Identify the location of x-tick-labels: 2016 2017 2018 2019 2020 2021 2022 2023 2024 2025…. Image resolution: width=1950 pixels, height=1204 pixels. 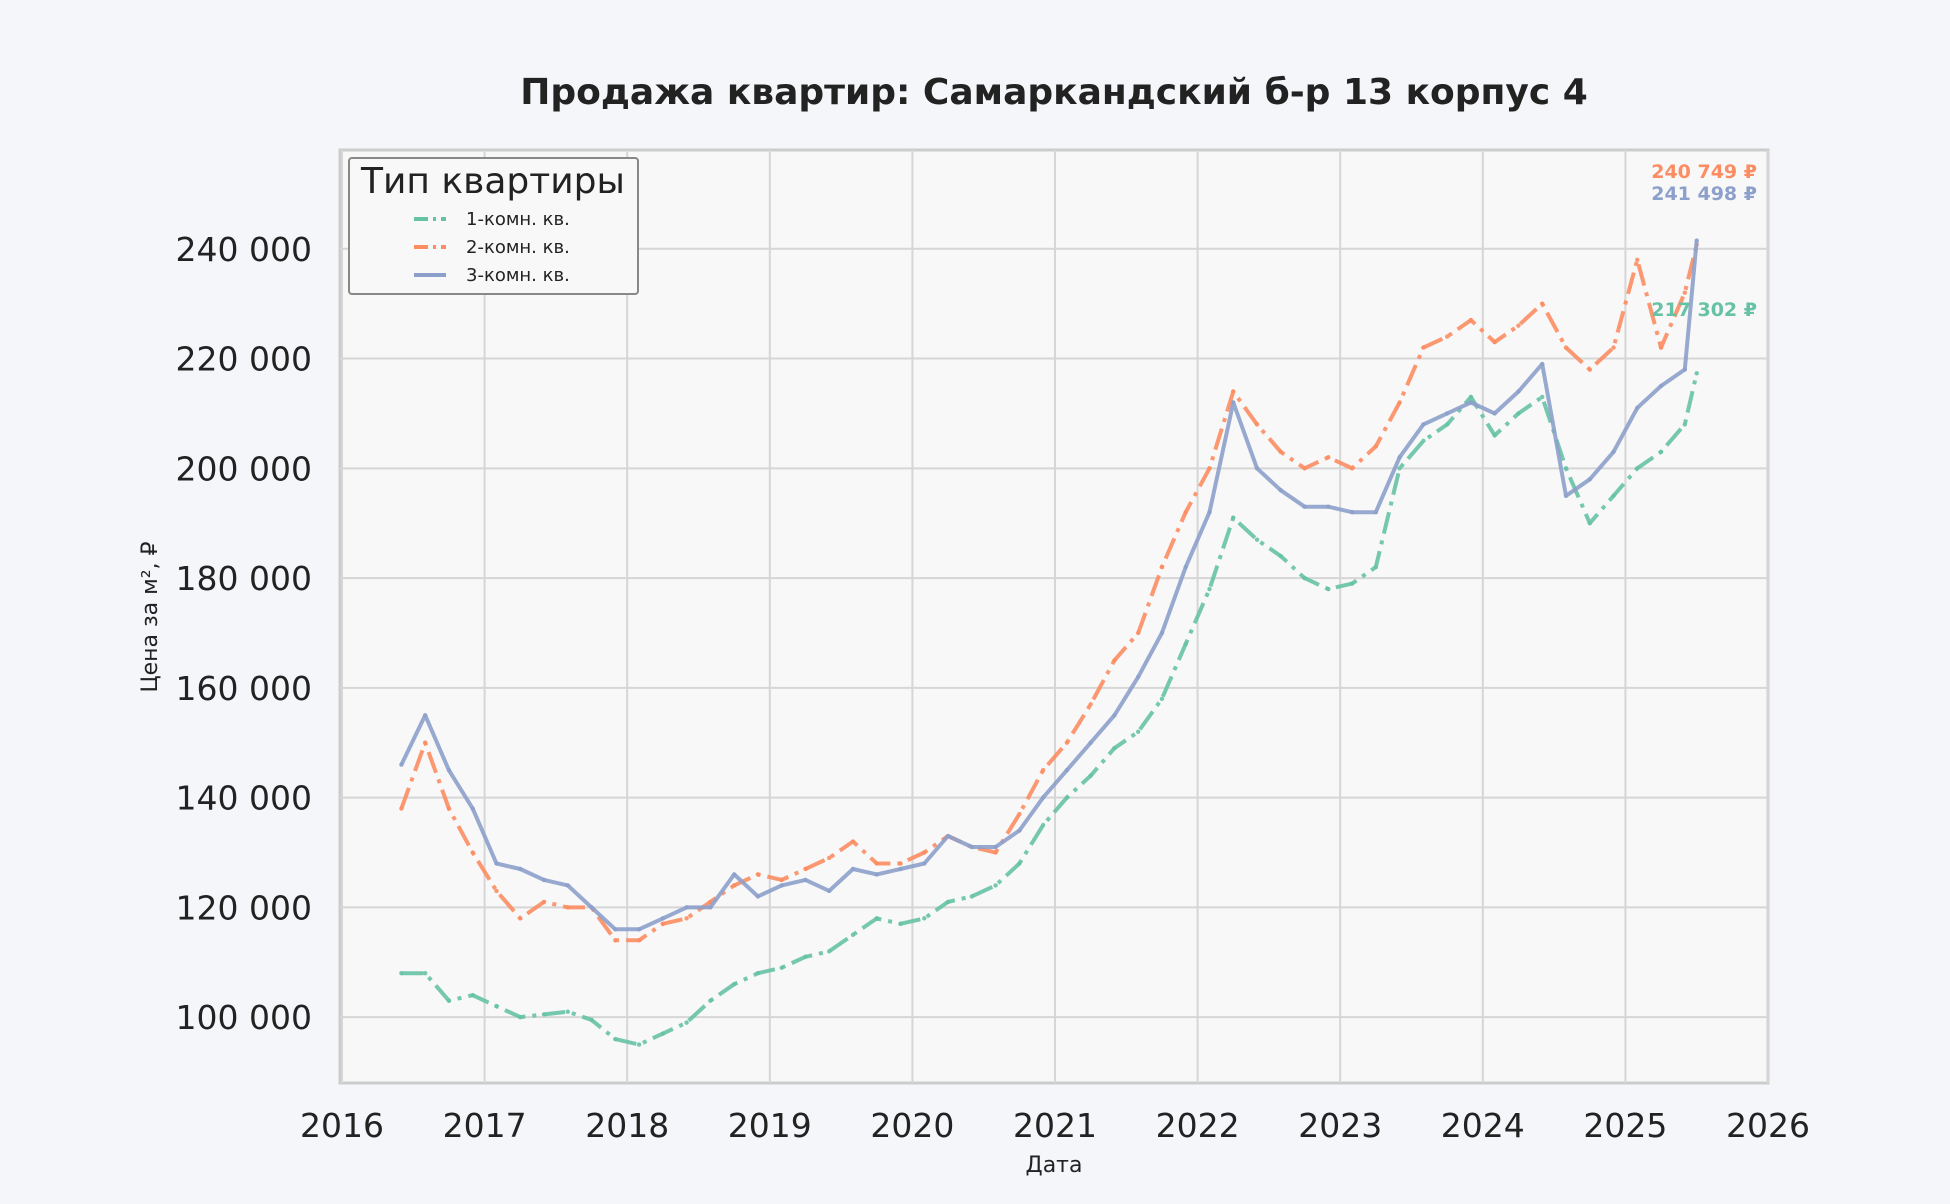
(1055, 1125).